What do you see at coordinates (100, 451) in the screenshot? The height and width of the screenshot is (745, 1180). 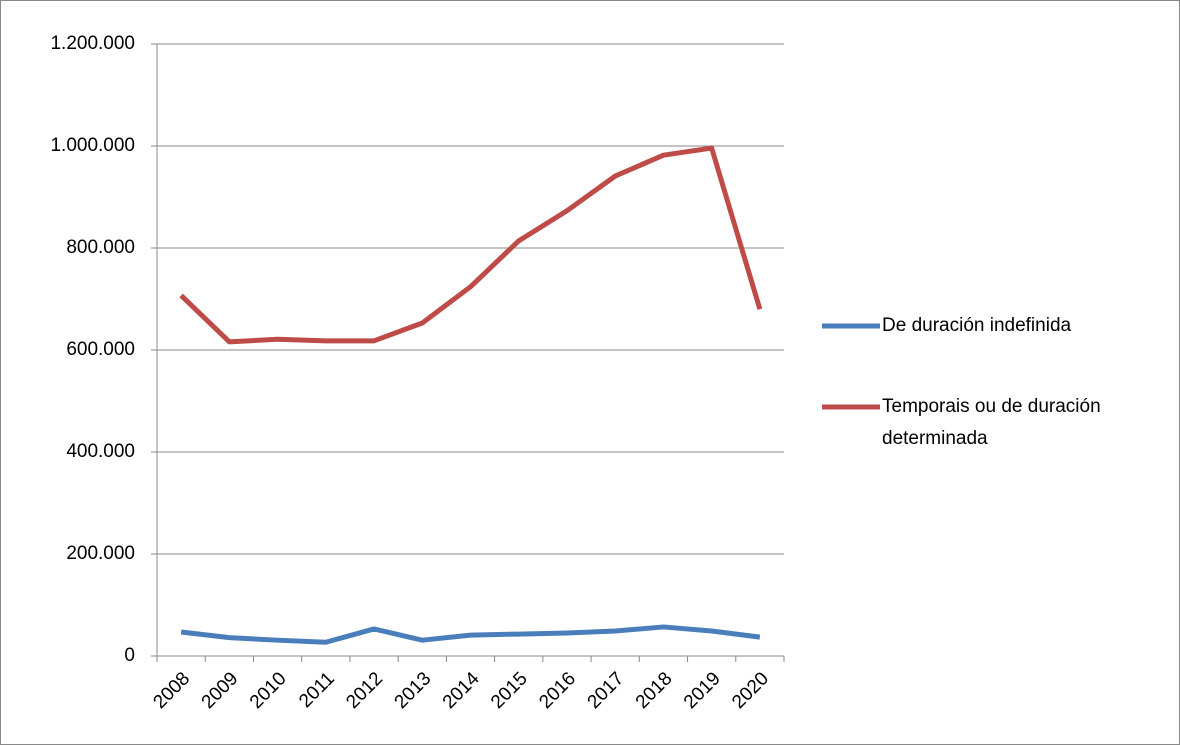 I see `y-tick-label: 400.000` at bounding box center [100, 451].